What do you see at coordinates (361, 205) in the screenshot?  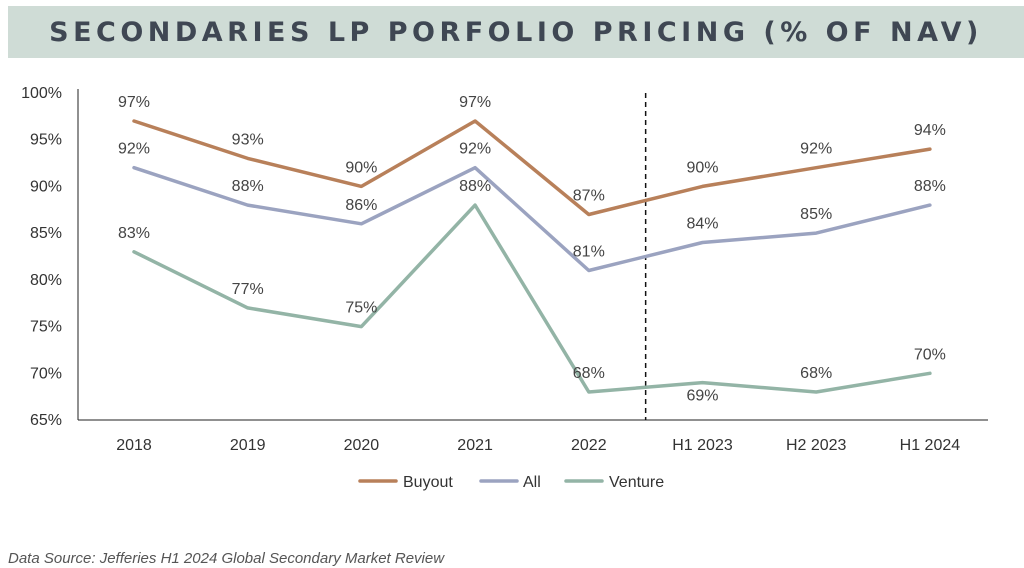 I see `data-label-all: 86%` at bounding box center [361, 205].